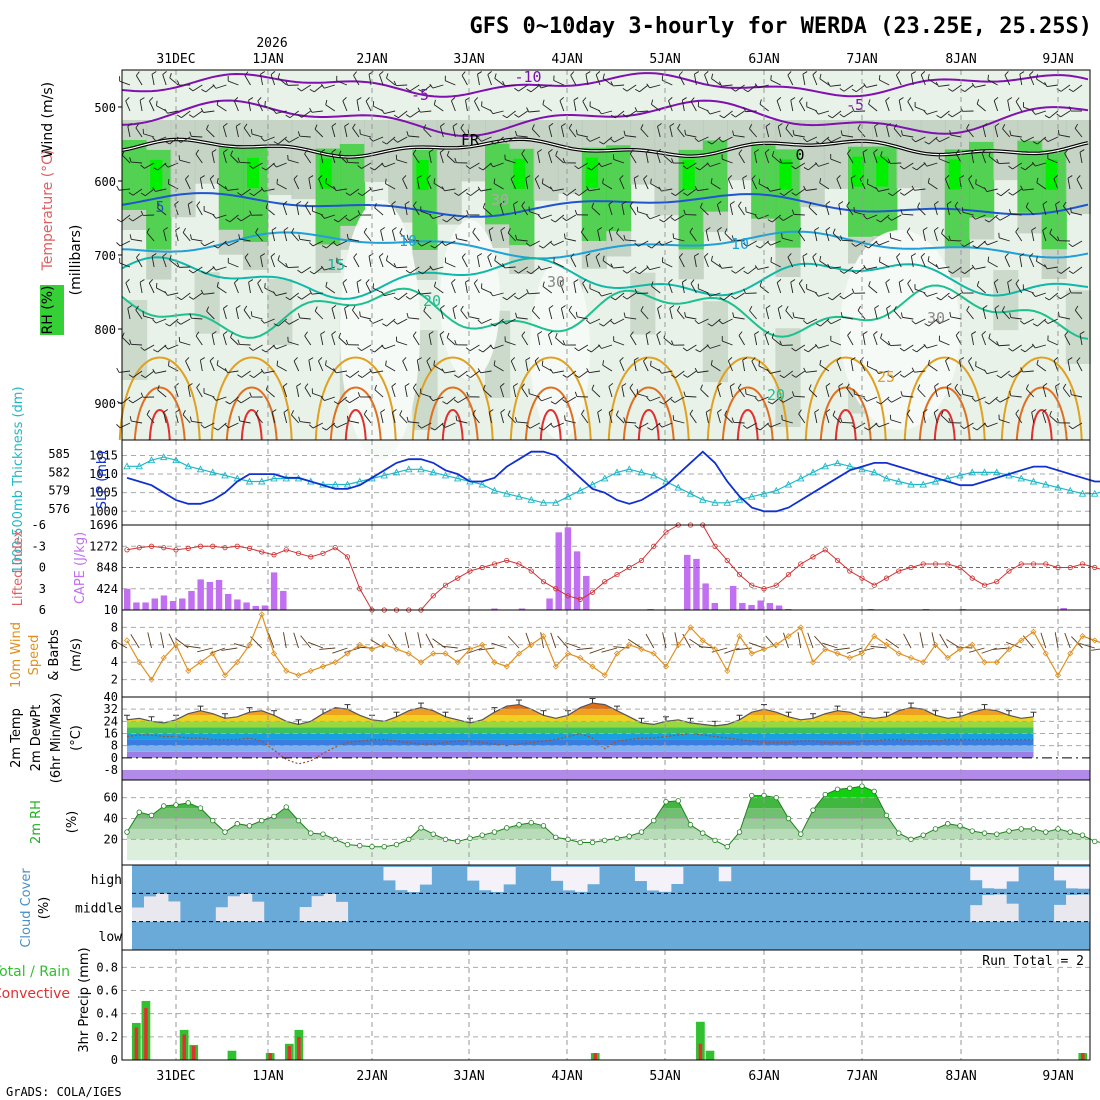  What do you see at coordinates (103, 525) in the screenshot?
I see `cape-tick: 1696` at bounding box center [103, 525].